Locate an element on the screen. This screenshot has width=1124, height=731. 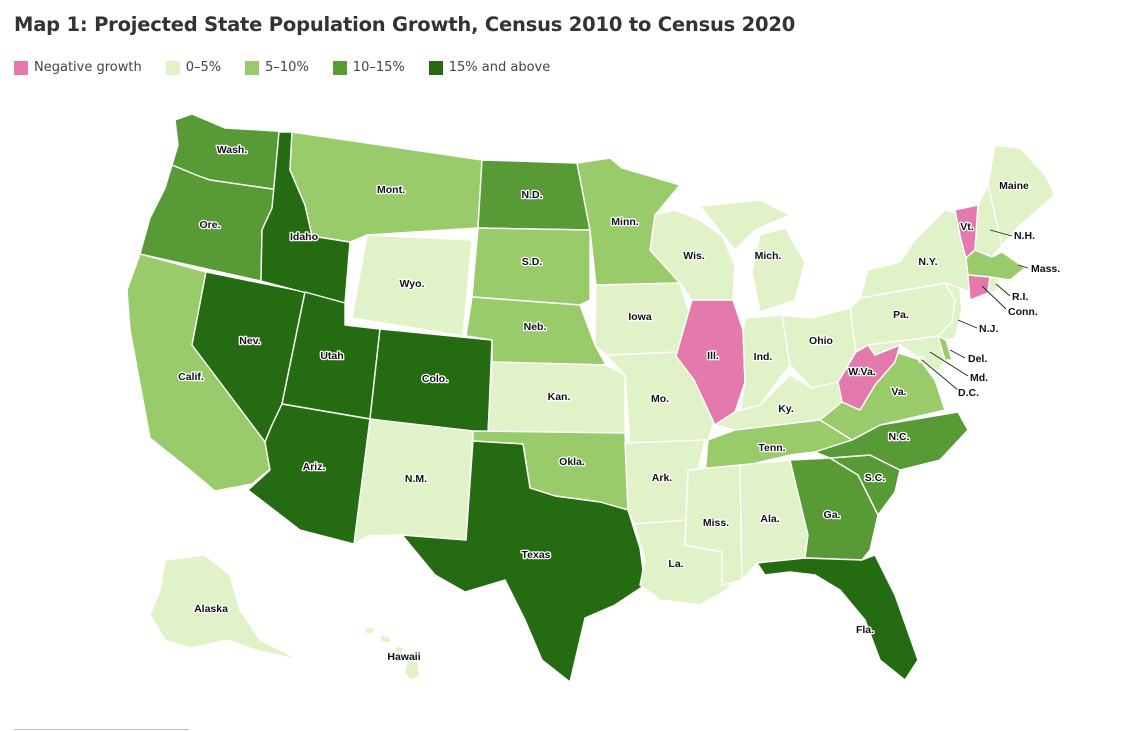
state-label-fl: Fla. is located at coordinates (865, 630).